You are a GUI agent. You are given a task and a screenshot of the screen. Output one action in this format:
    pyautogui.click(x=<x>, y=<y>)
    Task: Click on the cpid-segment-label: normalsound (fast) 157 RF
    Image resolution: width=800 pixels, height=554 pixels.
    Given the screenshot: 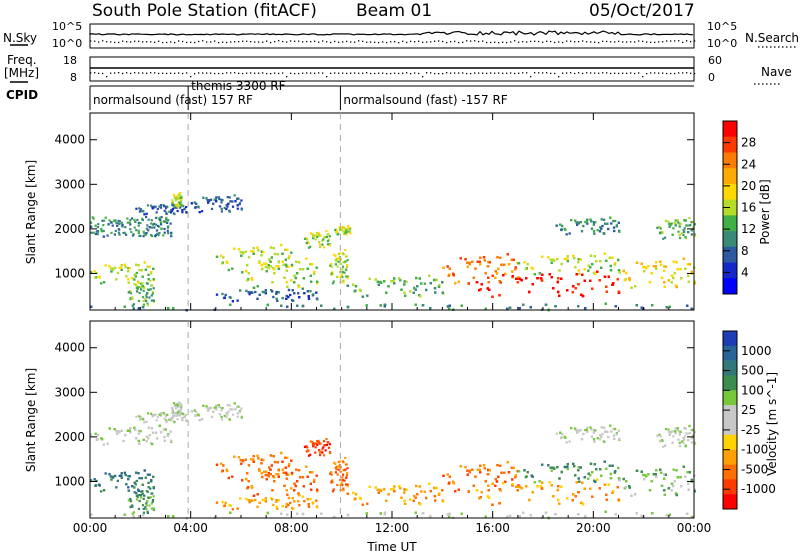 What is the action you would take?
    pyautogui.click(x=173, y=100)
    